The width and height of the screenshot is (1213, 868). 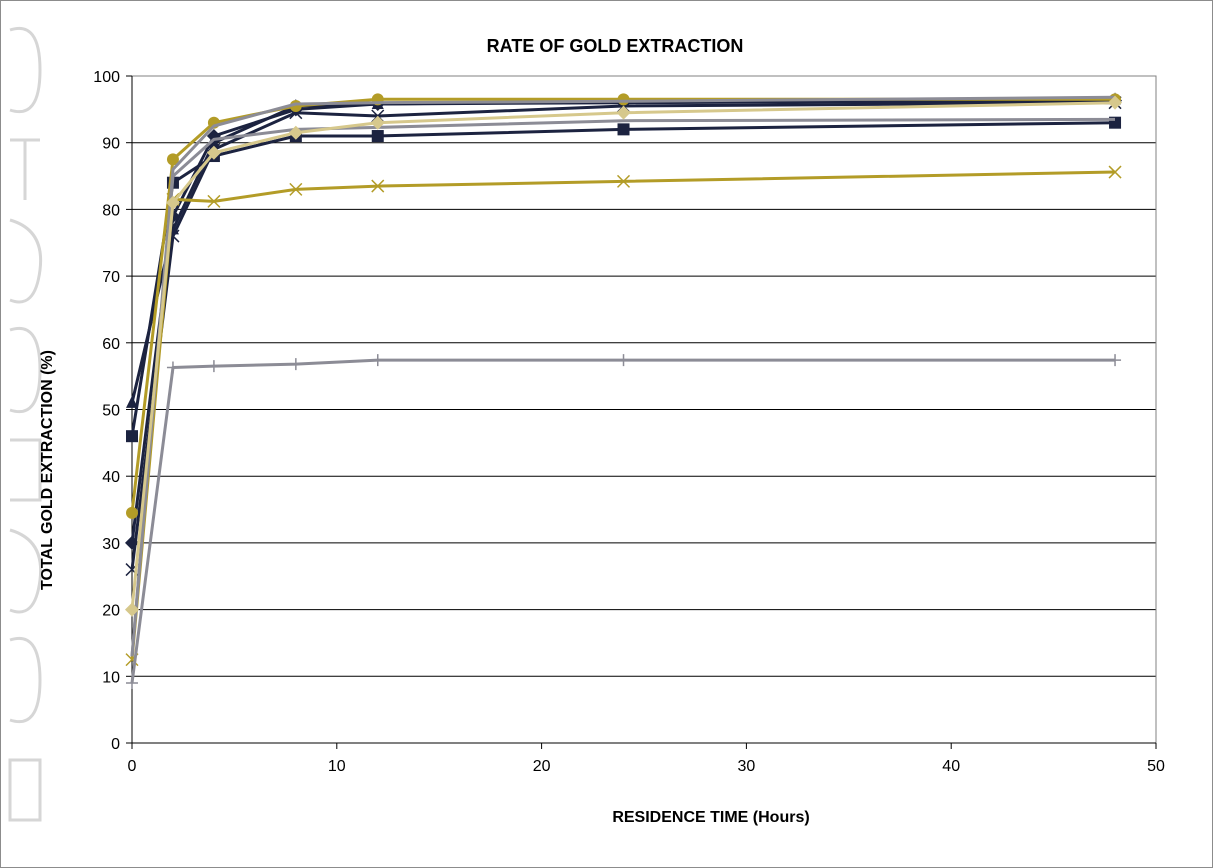 What do you see at coordinates (542, 766) in the screenshot?
I see `x-tick-label: 20` at bounding box center [542, 766].